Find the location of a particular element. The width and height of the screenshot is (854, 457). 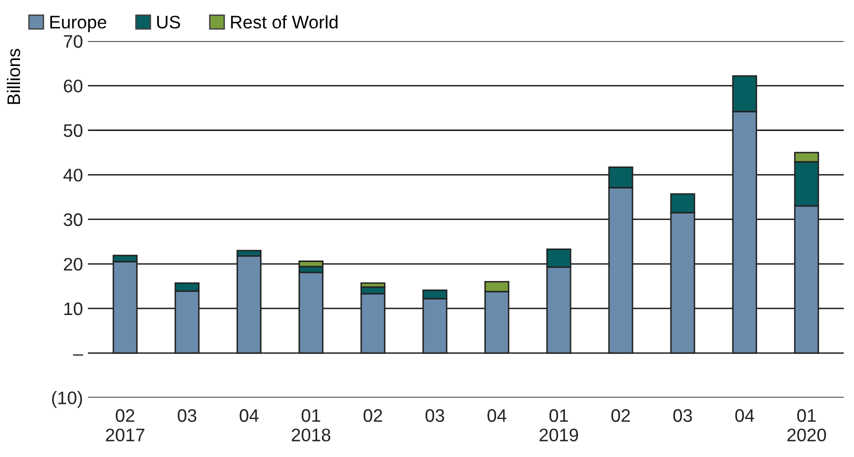

y-tick-label: – is located at coordinates (78, 355).